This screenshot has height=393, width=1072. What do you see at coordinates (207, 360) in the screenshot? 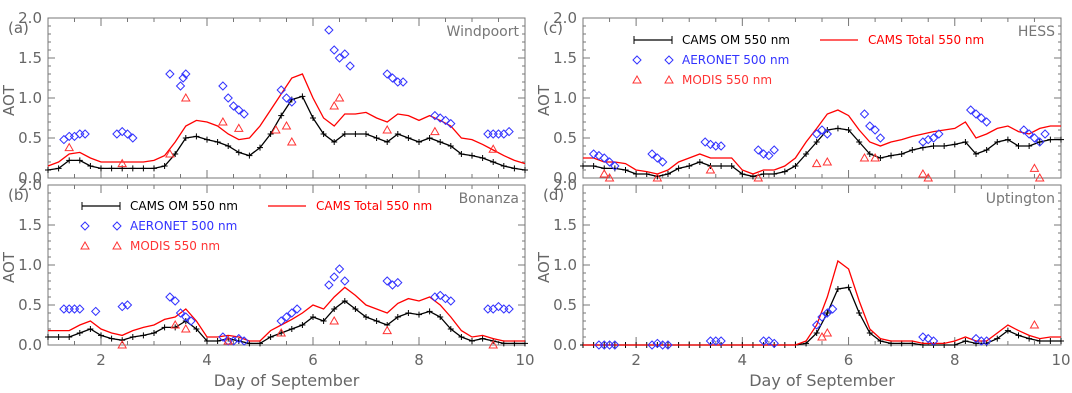
I see `x-tick-label: 4` at bounding box center [207, 360].